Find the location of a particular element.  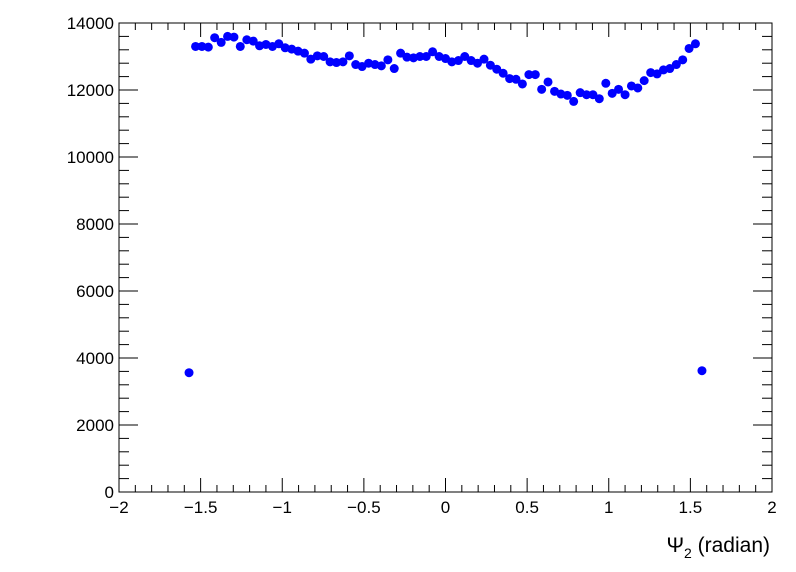

x-tick-label: 0 is located at coordinates (445, 507).